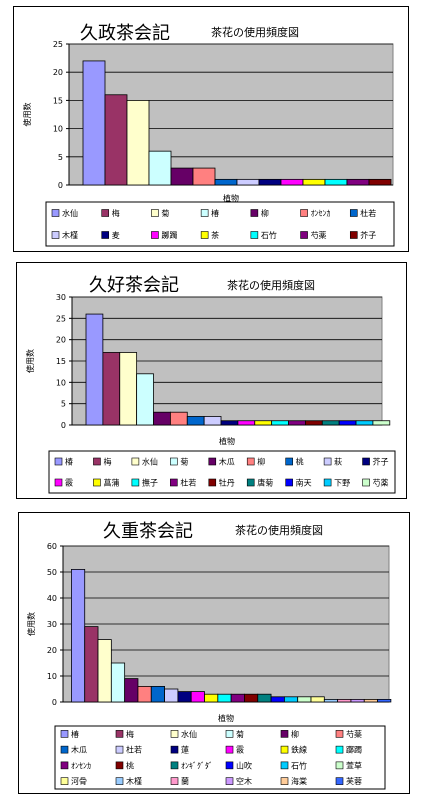 This screenshot has width=423, height=800. What do you see at coordinates (227, 483) in the screenshot?
I see `legend-label: 牡丹` at bounding box center [227, 483].